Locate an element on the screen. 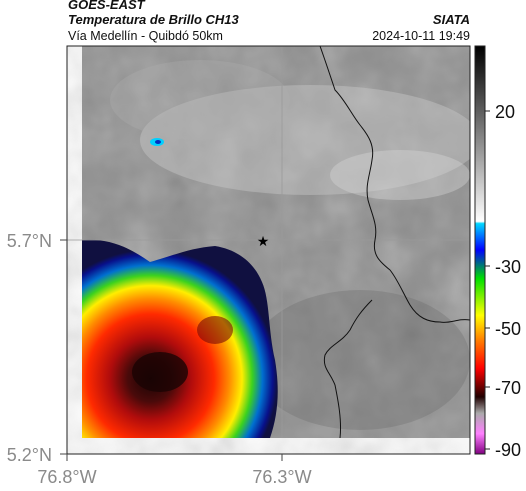  product-title: Temperatura de Brillo CH13 is located at coordinates (153, 19).